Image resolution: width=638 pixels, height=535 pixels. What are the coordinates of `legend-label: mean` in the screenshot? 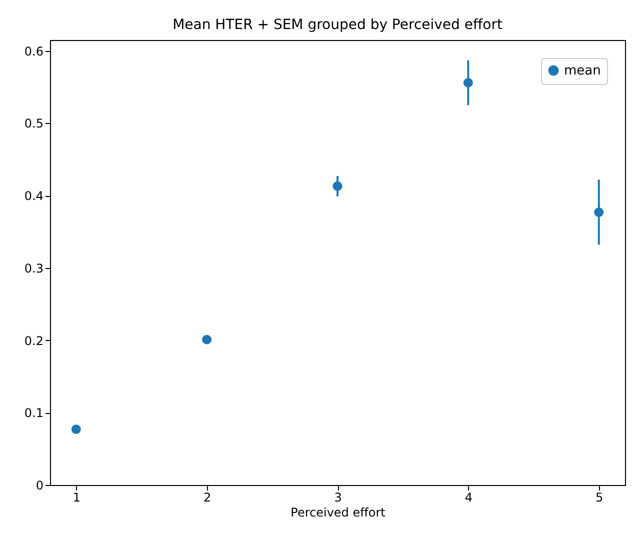 It's located at (582, 71).